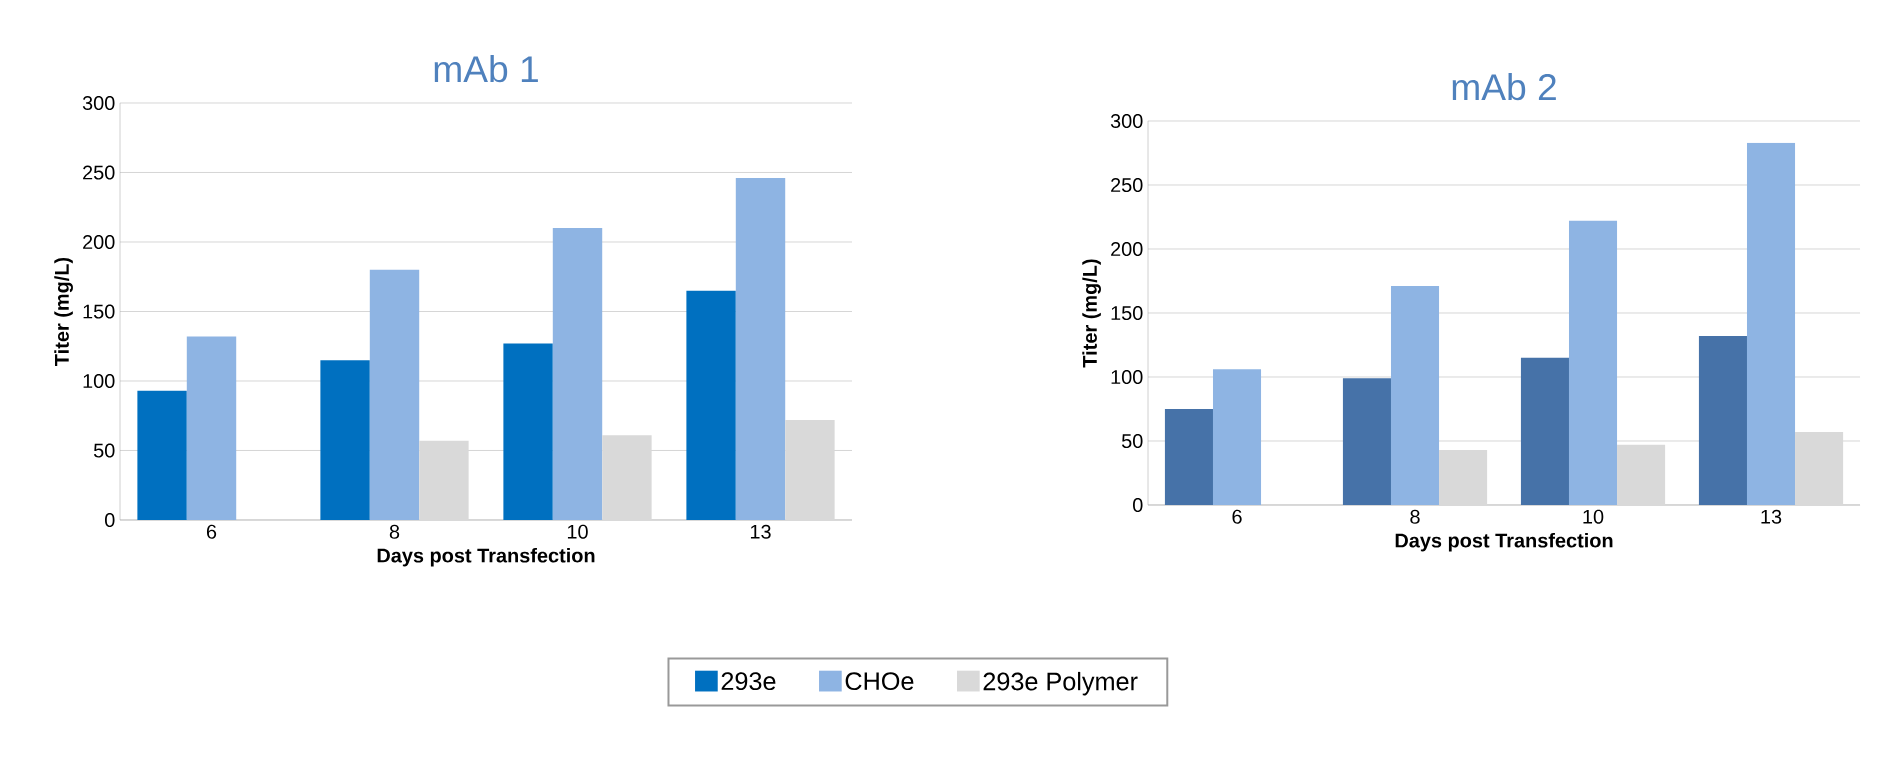 This screenshot has height=778, width=1881. Describe the element at coordinates (1060, 683) in the screenshot. I see `legend-label: 293e Polymer` at that location.